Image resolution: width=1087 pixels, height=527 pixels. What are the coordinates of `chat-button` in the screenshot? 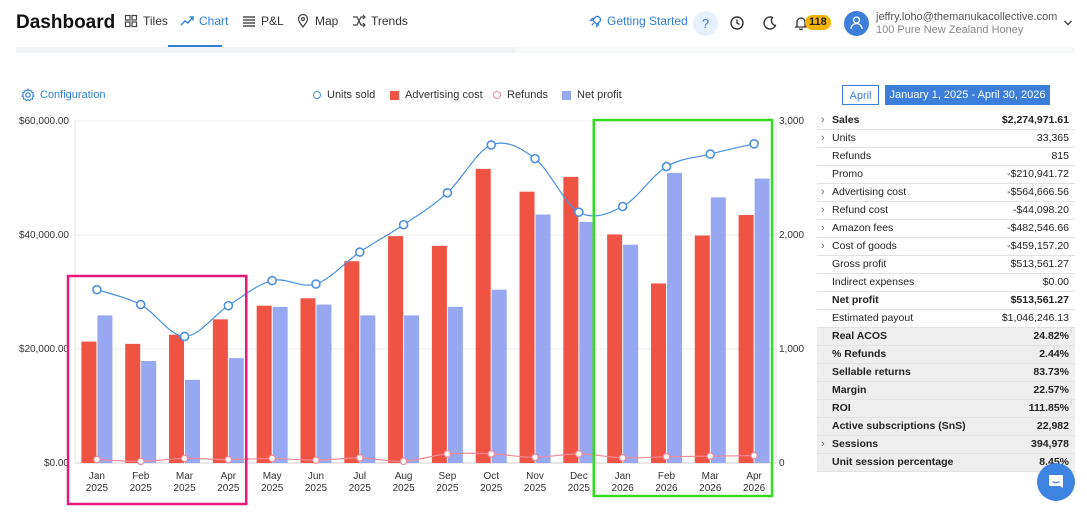 It's located at (1056, 482).